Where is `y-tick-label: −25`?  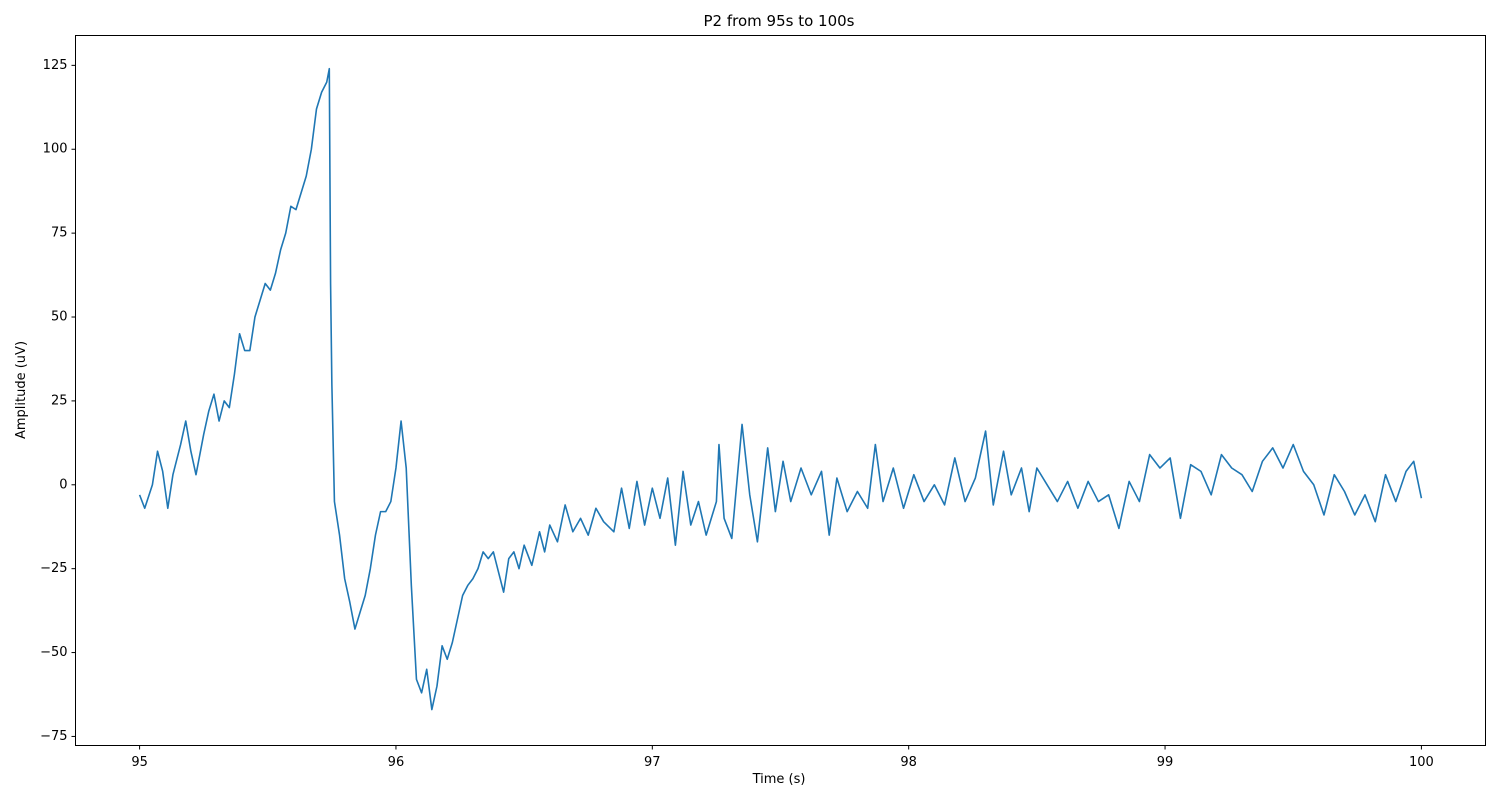
y-tick-label: −25 is located at coordinates (53, 568).